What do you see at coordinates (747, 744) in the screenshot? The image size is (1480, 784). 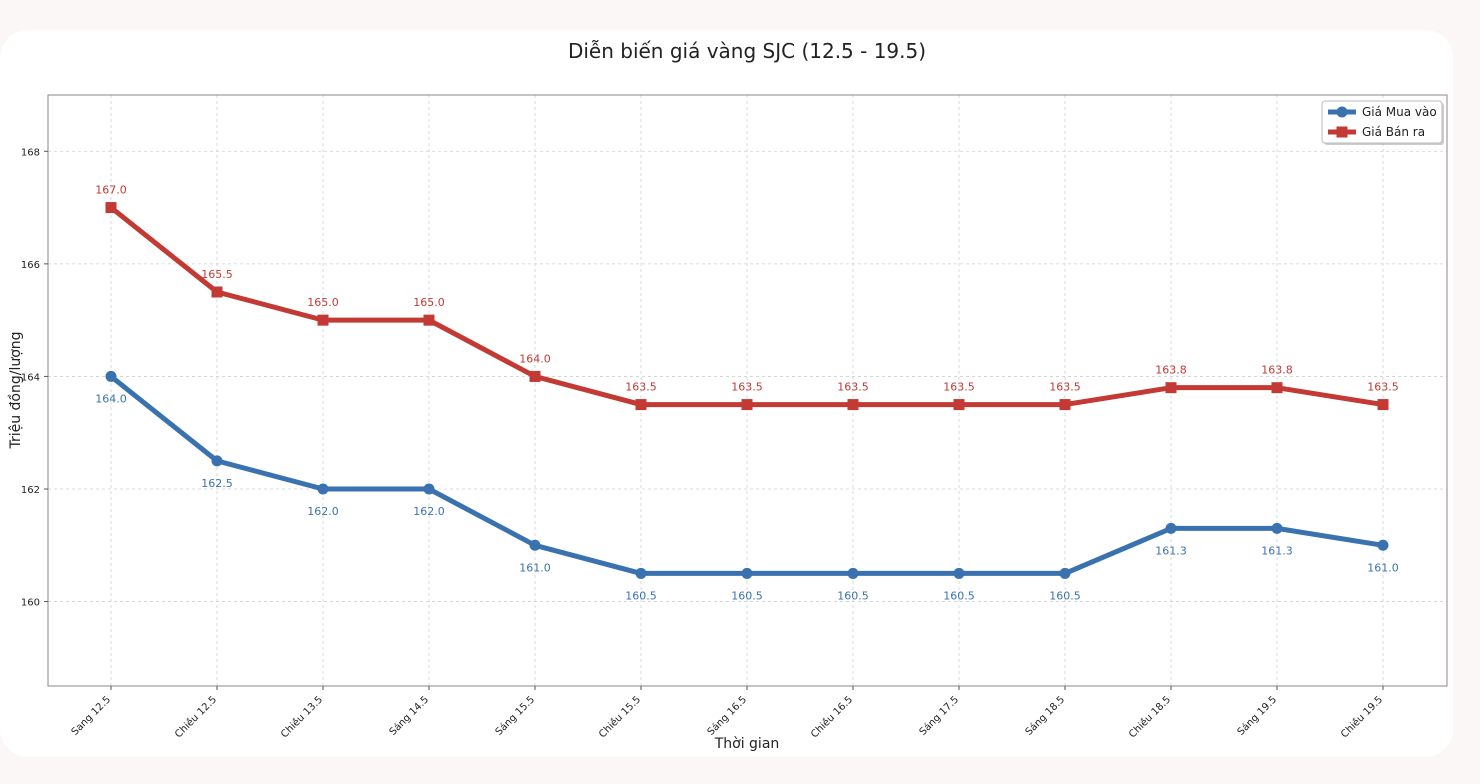 I see `x-axis-label: Thời gian` at bounding box center [747, 744].